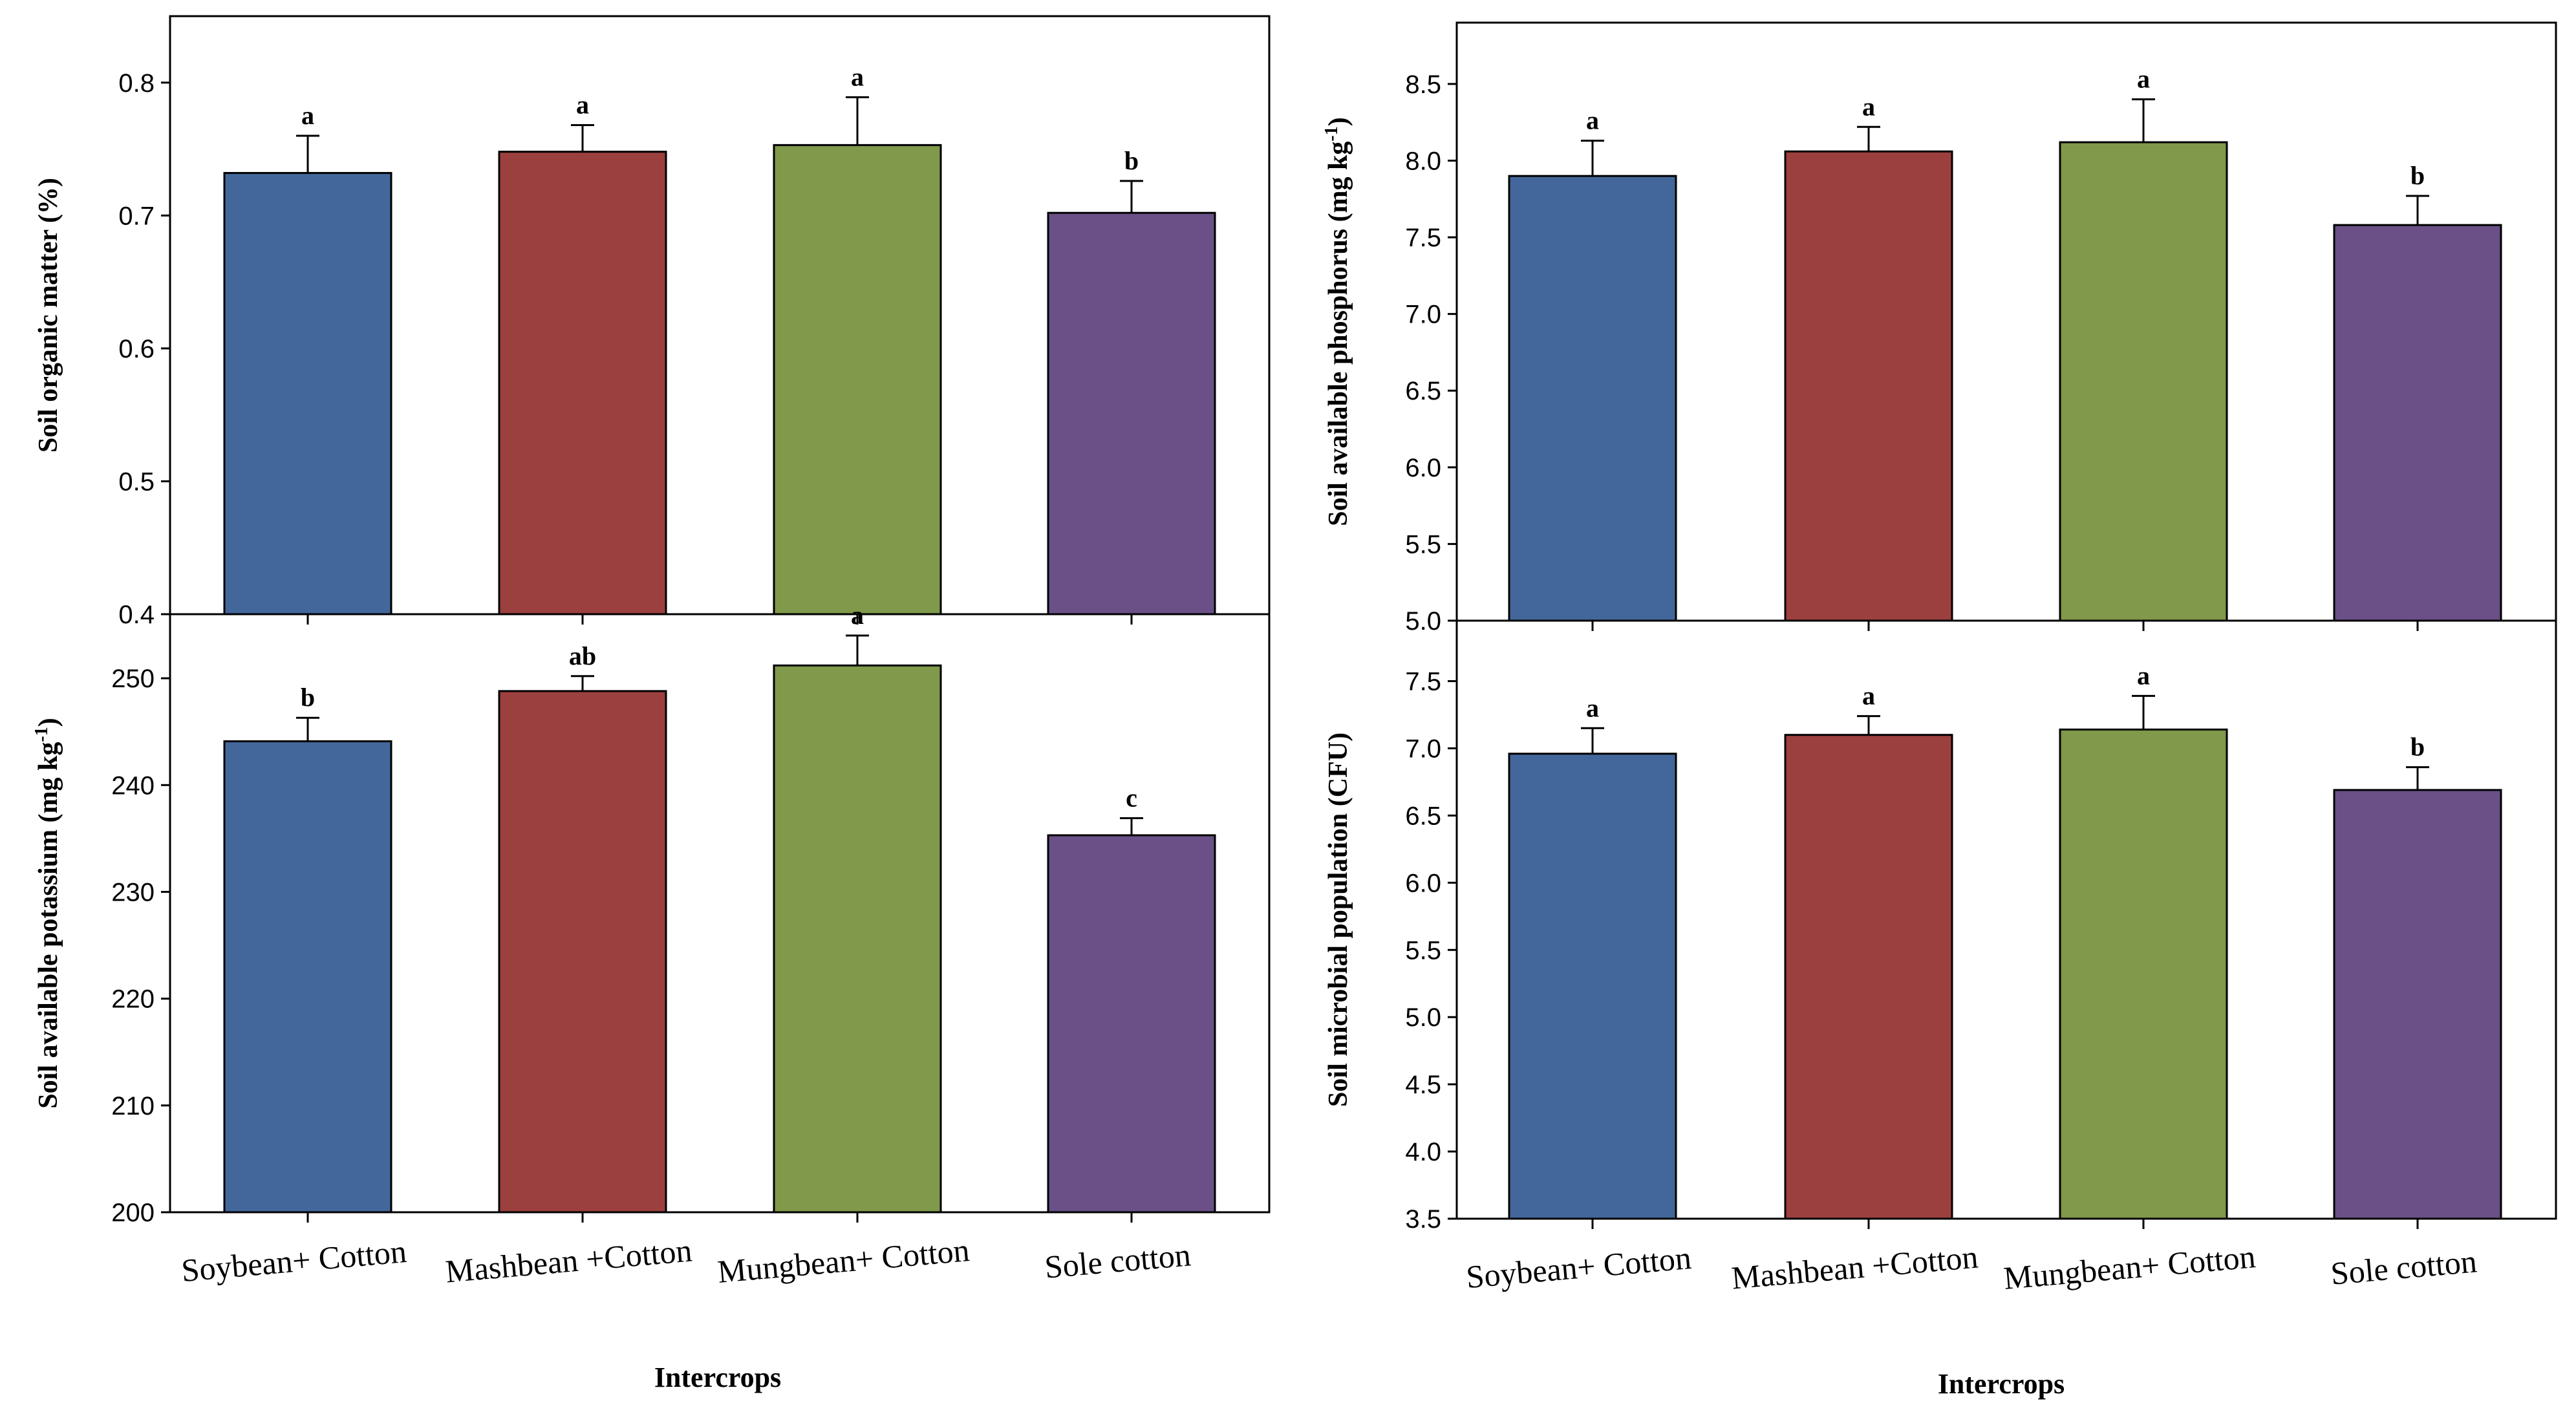 This screenshot has height=1423, width=2576. I want to click on y-tick-label: 0.5, so click(136, 481).